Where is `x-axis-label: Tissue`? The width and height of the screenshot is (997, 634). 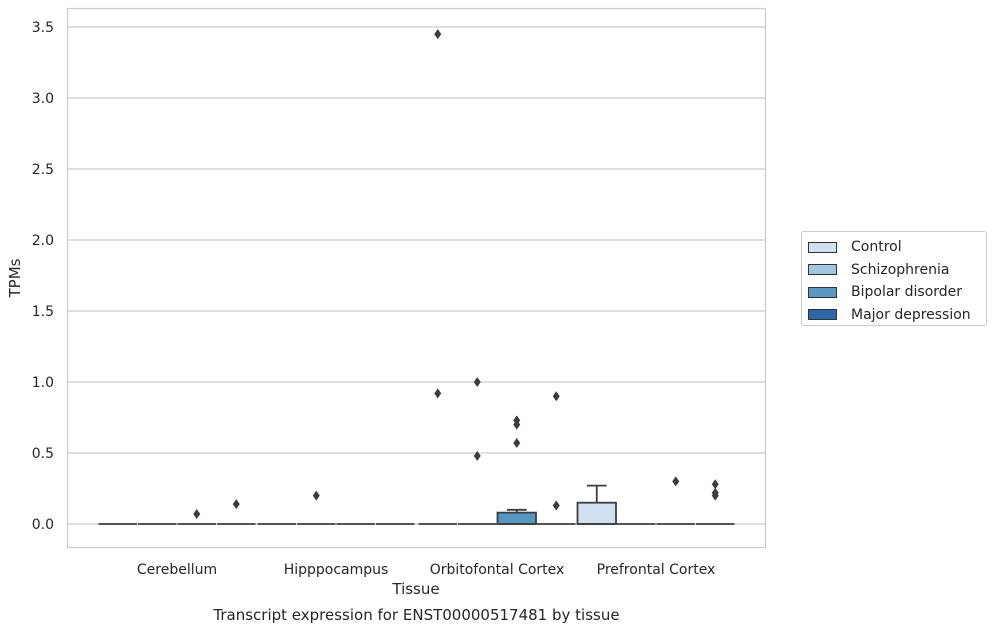
x-axis-label: Tissue is located at coordinates (415, 589).